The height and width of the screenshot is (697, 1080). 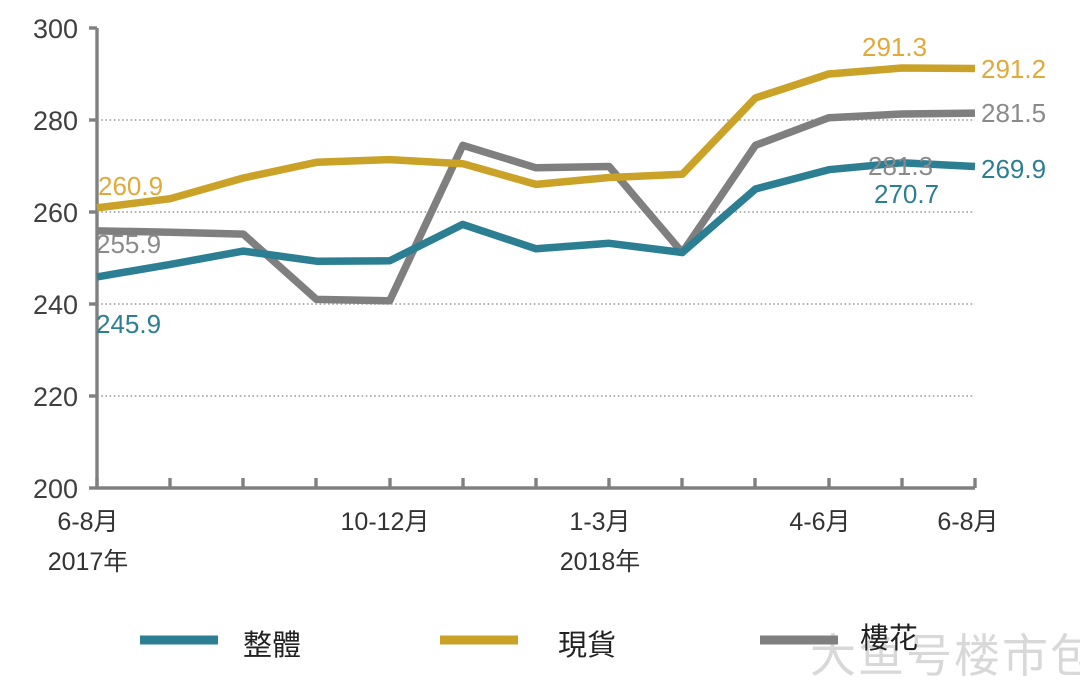 I want to click on x-year-labels: 2017年 2018年, so click(x=344, y=562).